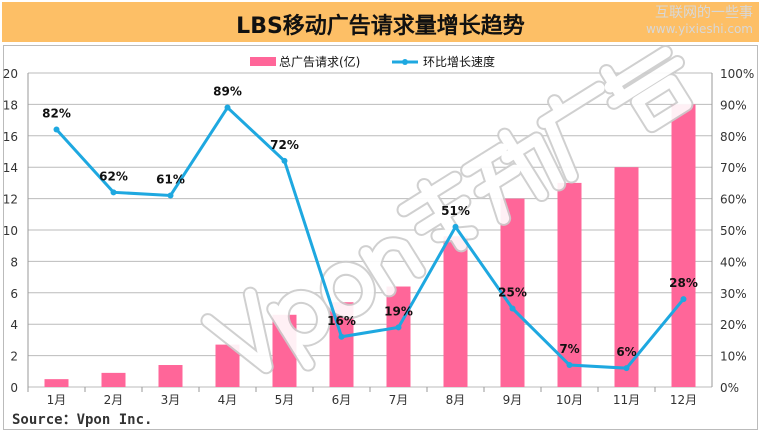  What do you see at coordinates (10, 231) in the screenshot?
I see `y-left-tick-label: 10` at bounding box center [10, 231].